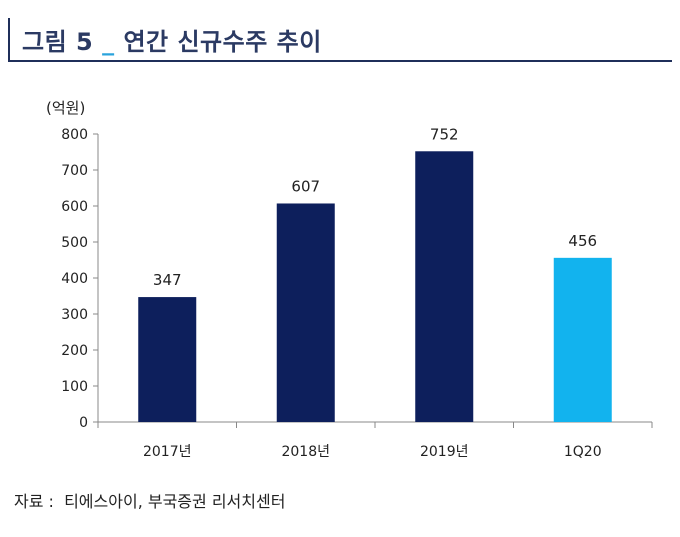  I want to click on category-label: 2017년, so click(167, 452).